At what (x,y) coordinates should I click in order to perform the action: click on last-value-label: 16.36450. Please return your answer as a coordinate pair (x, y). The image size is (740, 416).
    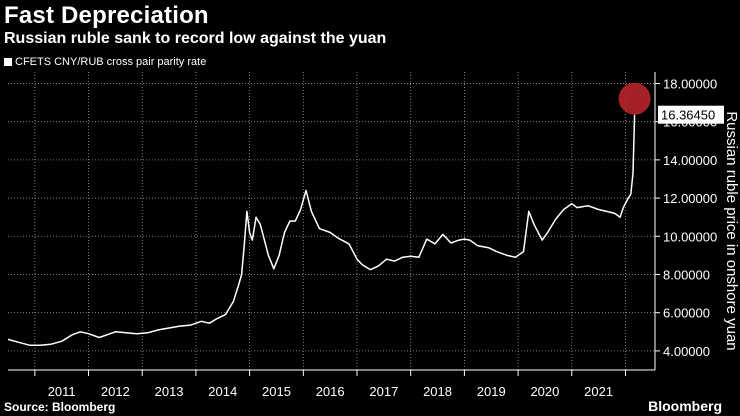
    Looking at the image, I should click on (688, 115).